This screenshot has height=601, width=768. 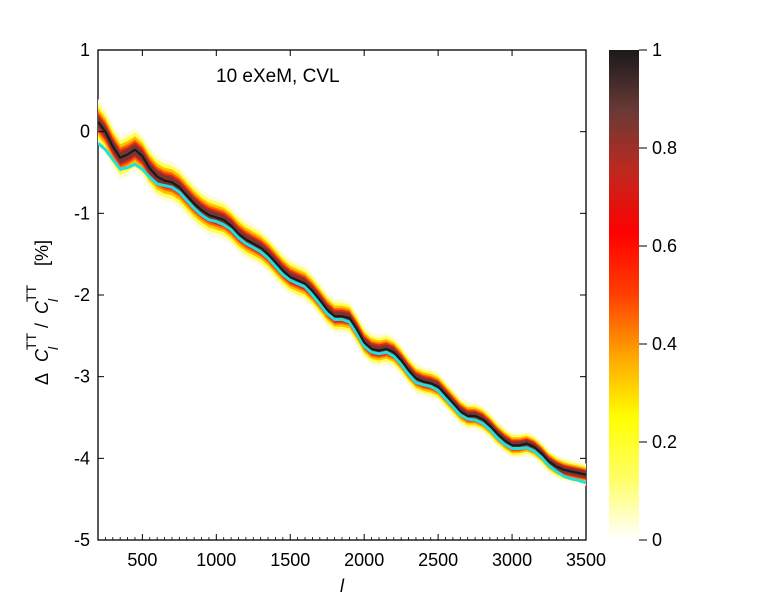 I want to click on y-tick-label: -1, so click(x=82, y=213).